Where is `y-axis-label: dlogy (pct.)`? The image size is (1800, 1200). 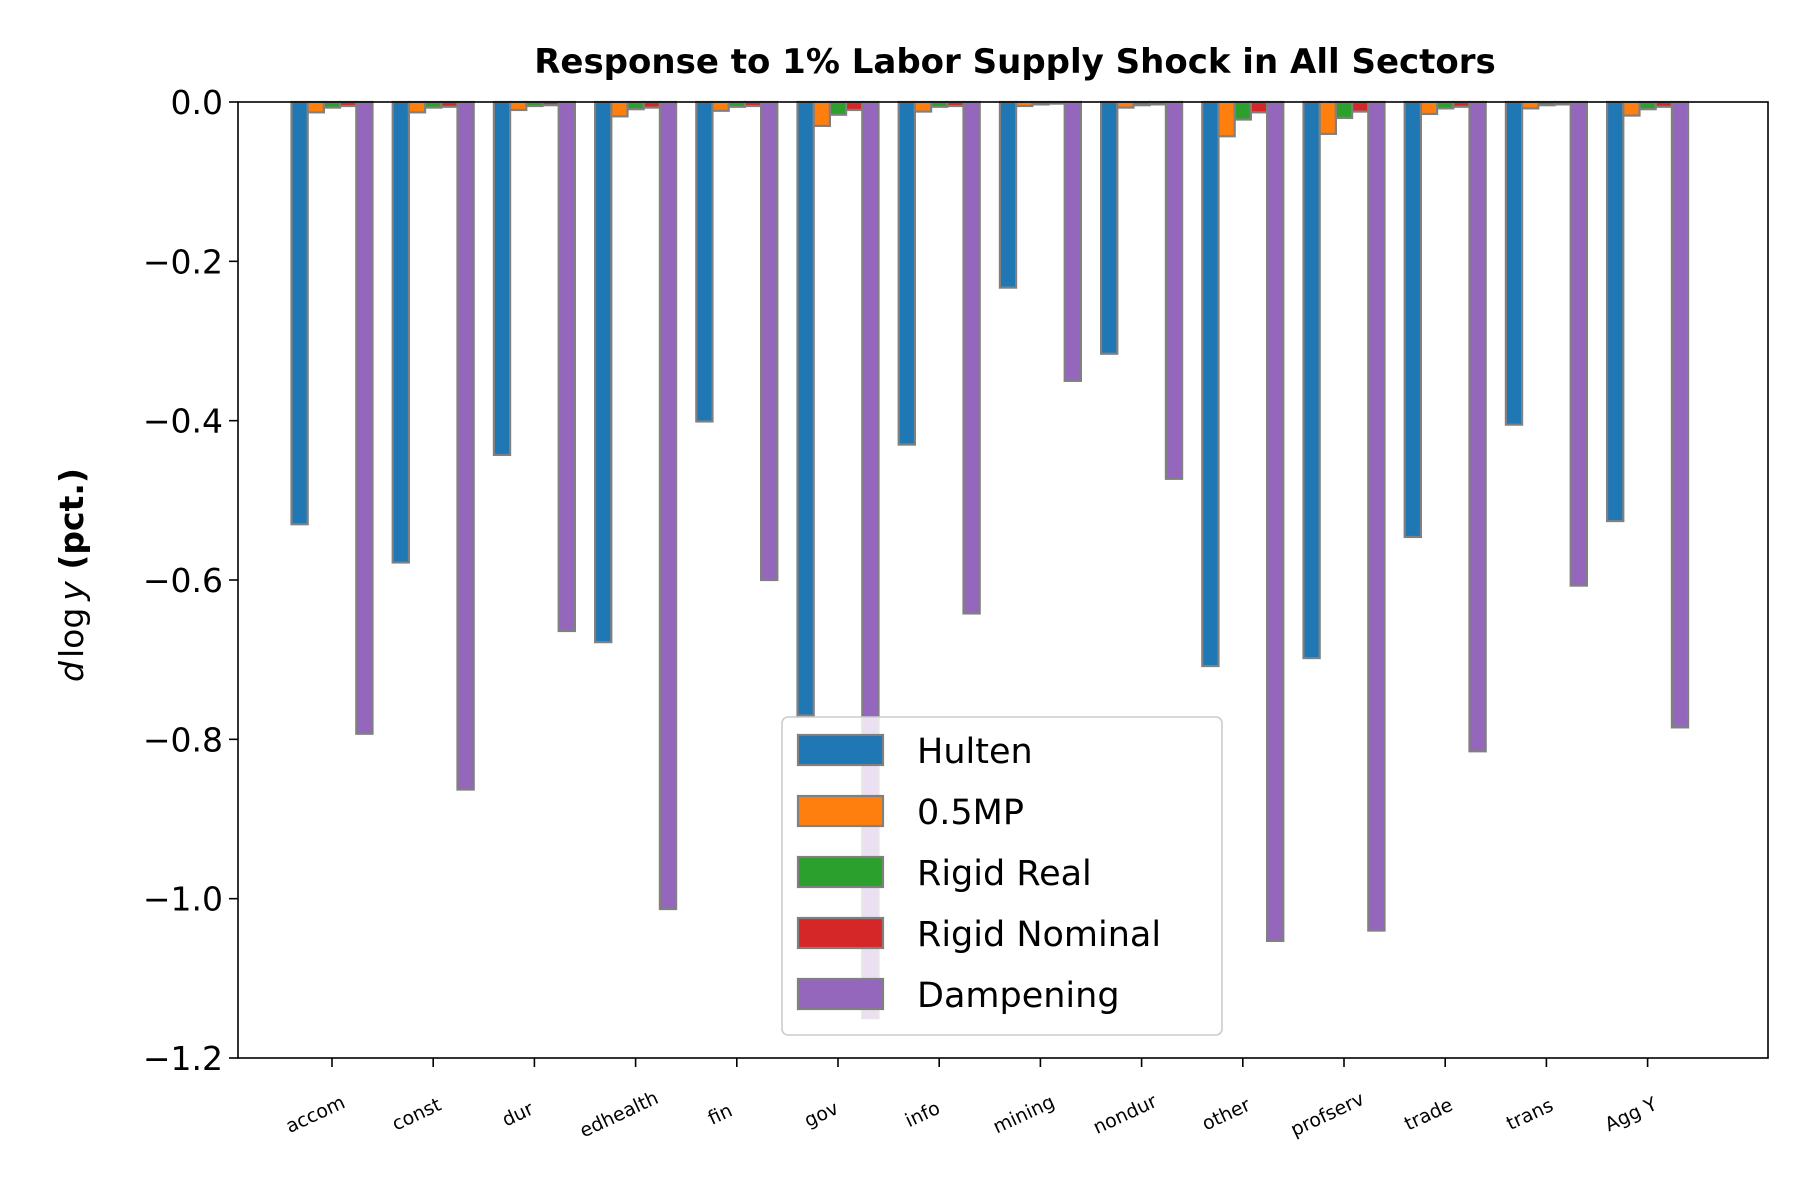
y-axis-label: dlogy (pct.) is located at coordinates (71, 575).